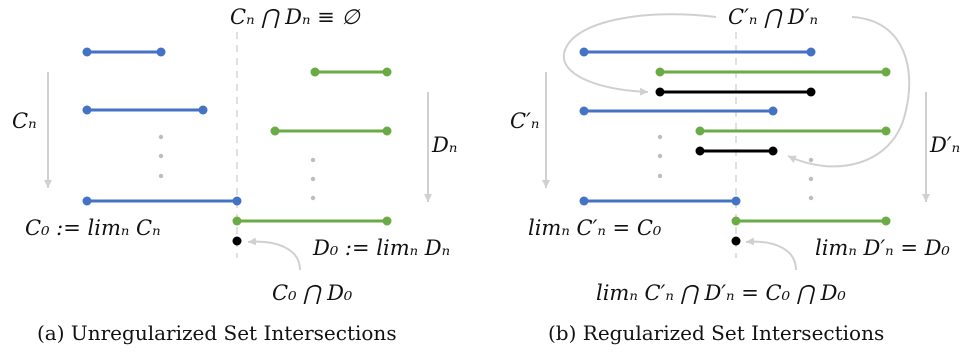 The width and height of the screenshot is (962, 356). What do you see at coordinates (162, 126) in the screenshot?
I see `panel-a-c-sets` at bounding box center [162, 126].